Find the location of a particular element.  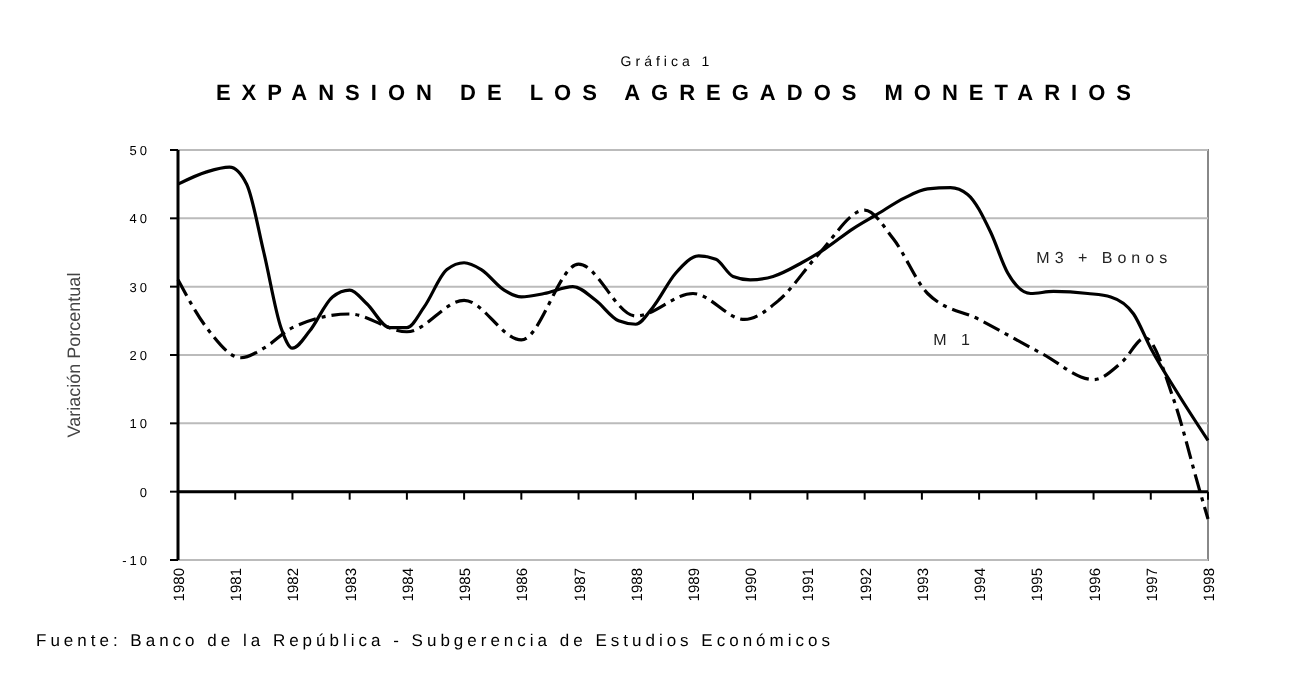

source-note: Fuente: Banco de la República - Subgerencia de Estudios Económicos is located at coordinates (435, 640).